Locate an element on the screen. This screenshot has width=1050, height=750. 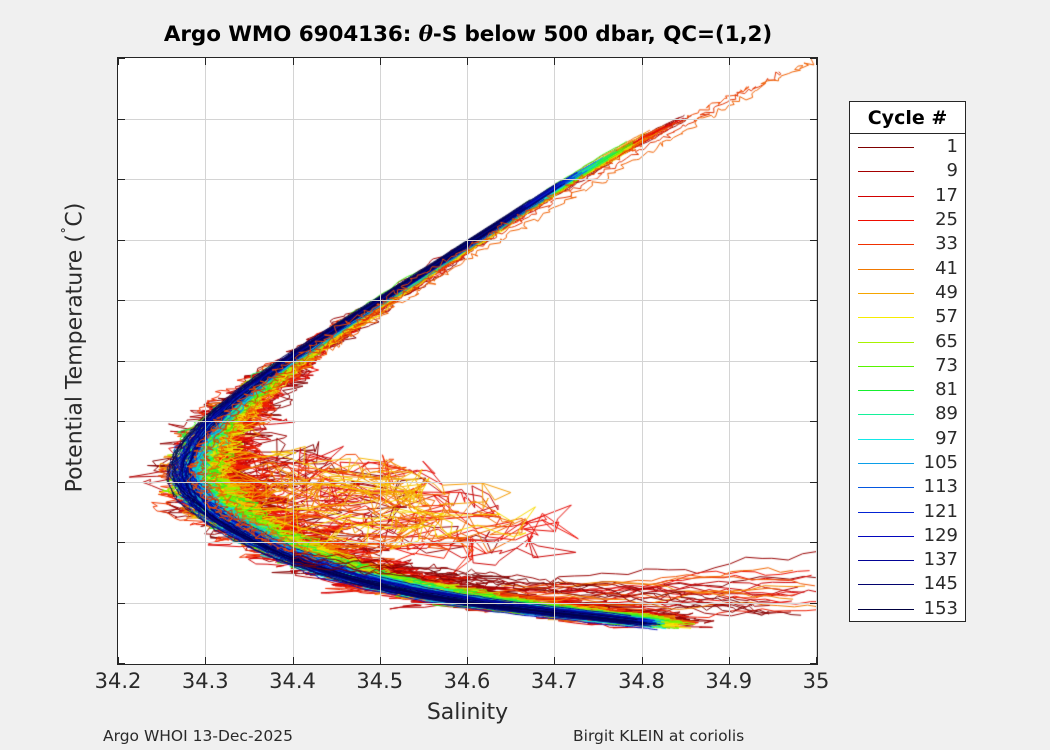
legend-item: 153 is located at coordinates (907, 609).